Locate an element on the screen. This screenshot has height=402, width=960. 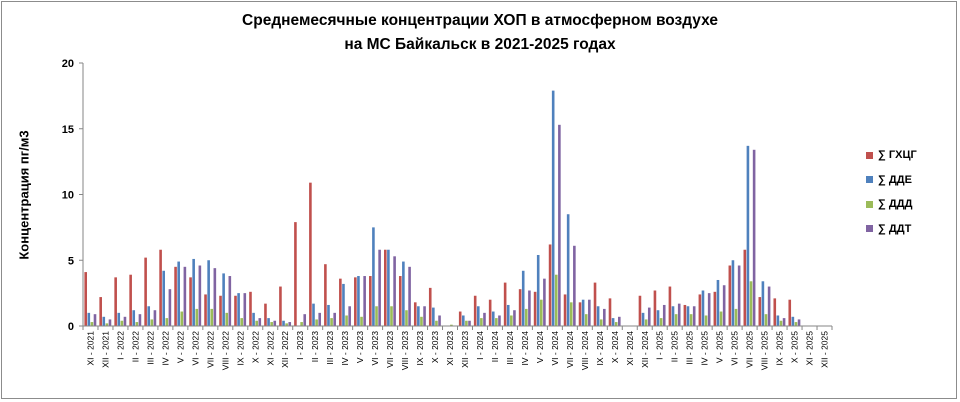
legend: ∑ ГХЦГ ∑ ДДЕ ∑ ДДД ∑ ДДТ is located at coordinates (891, 192).